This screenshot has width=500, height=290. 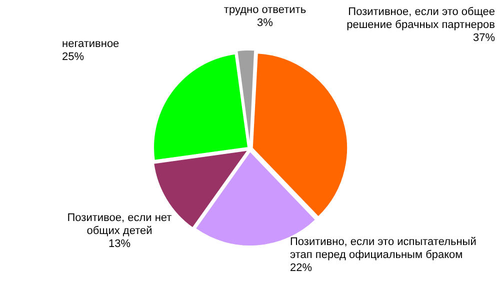 What do you see at coordinates (483, 38) in the screenshot?
I see `data-label: 37%` at bounding box center [483, 38].